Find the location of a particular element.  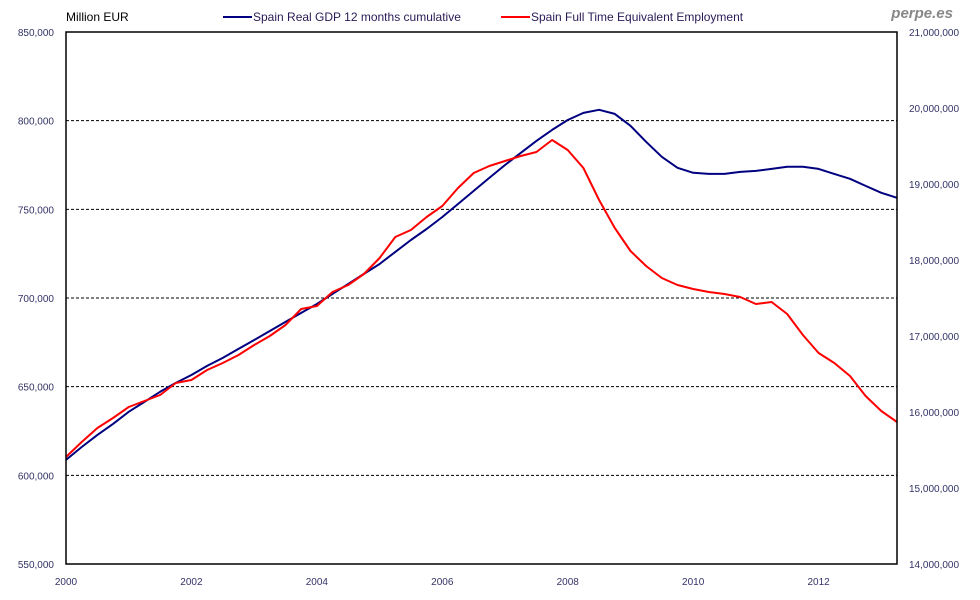

right-tick-label: 20,000,000 is located at coordinates (934, 109).